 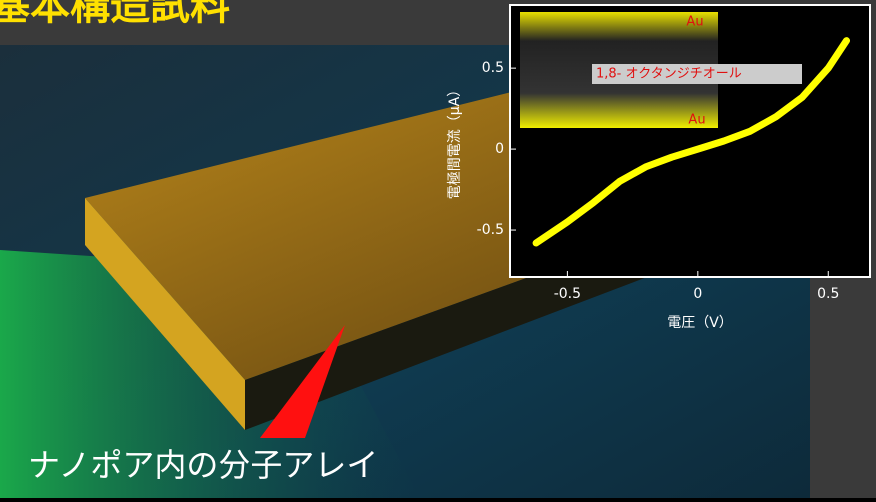 I want to click on slide-title: 基本構造試料, so click(x=115, y=14).